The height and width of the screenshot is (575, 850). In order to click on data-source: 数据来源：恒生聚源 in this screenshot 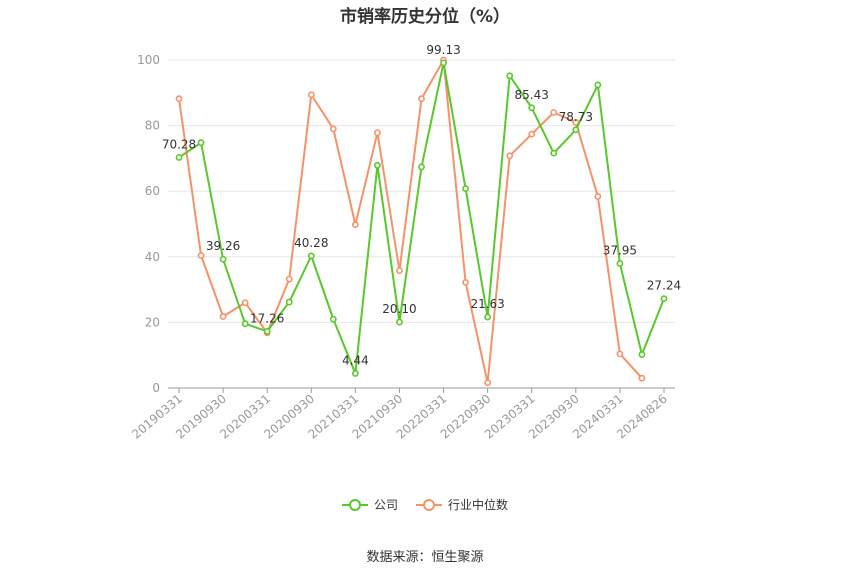, I will do `click(425, 557)`.